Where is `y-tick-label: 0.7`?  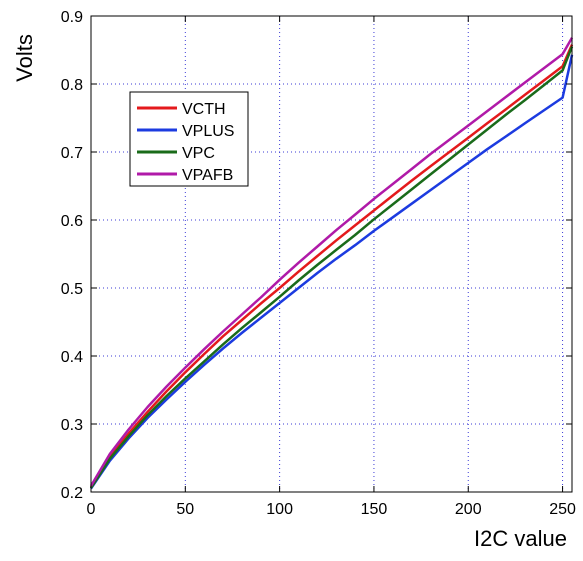 y-tick-label: 0.7 is located at coordinates (72, 153).